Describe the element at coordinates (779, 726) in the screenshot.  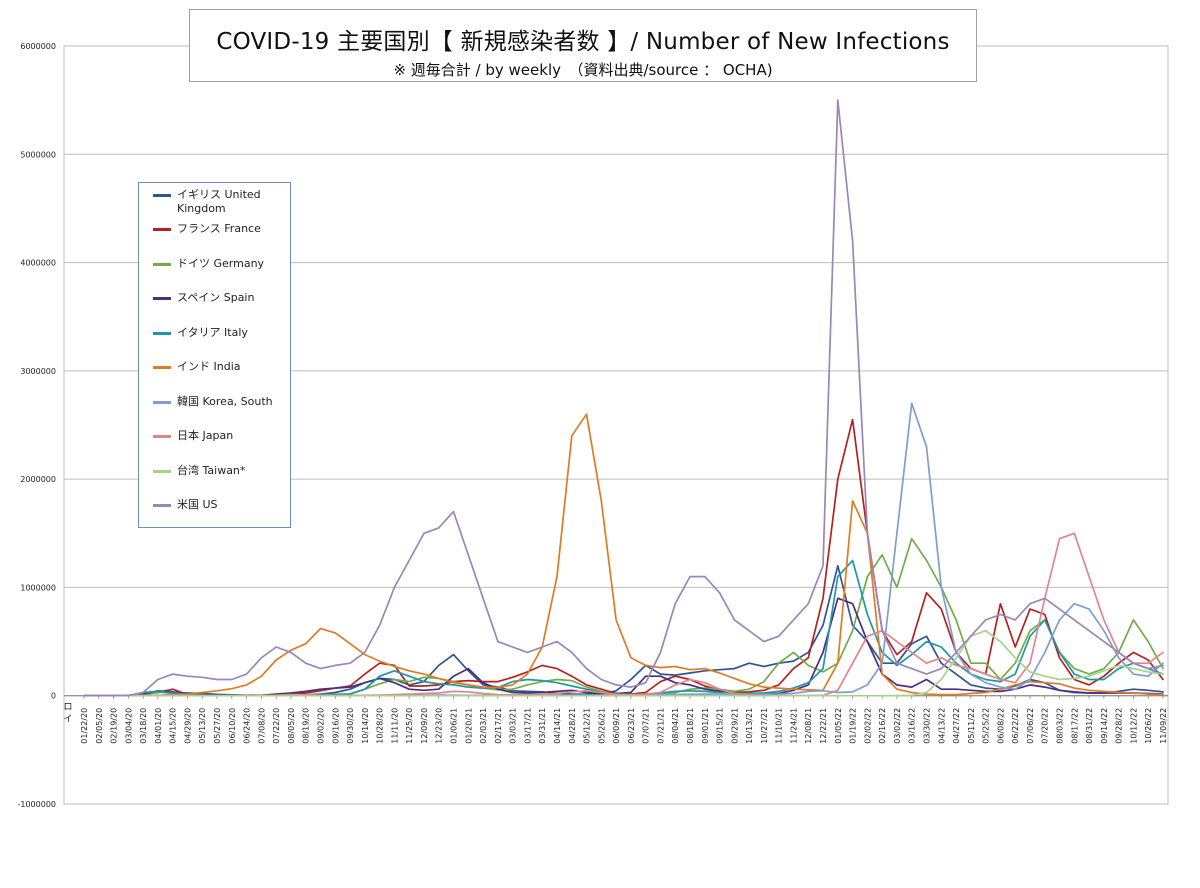
I see `x-tick-label: 11/10/21` at that location.